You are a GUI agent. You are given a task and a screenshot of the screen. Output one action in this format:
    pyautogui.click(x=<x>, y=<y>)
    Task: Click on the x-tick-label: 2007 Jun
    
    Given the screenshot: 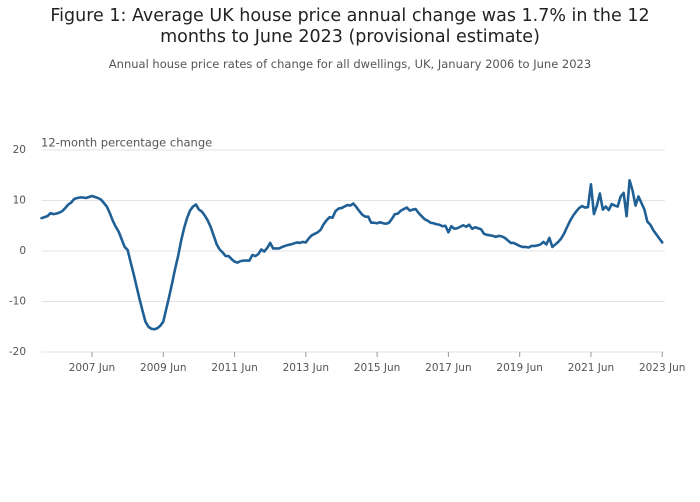 What is the action you would take?
    pyautogui.click(x=92, y=368)
    